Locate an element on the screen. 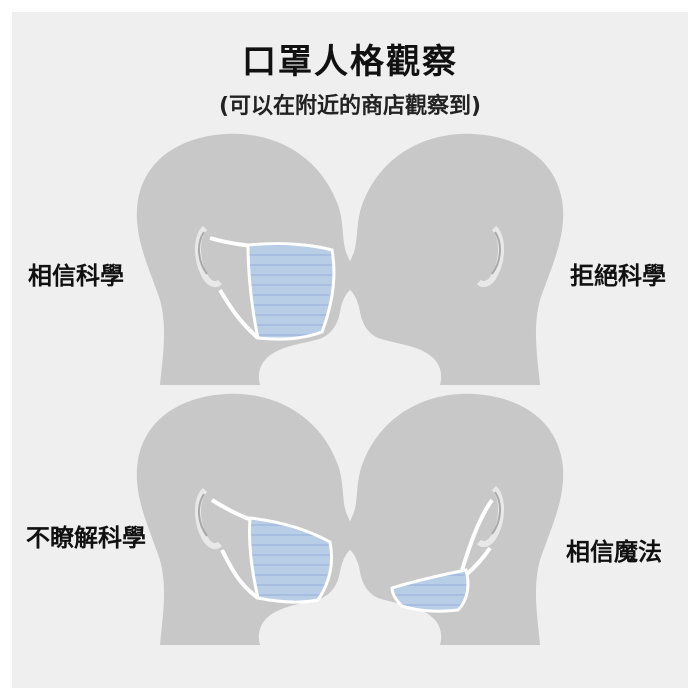 This screenshot has width=700, height=700. label-reject-science: 拒絕科學 is located at coordinates (618, 276).